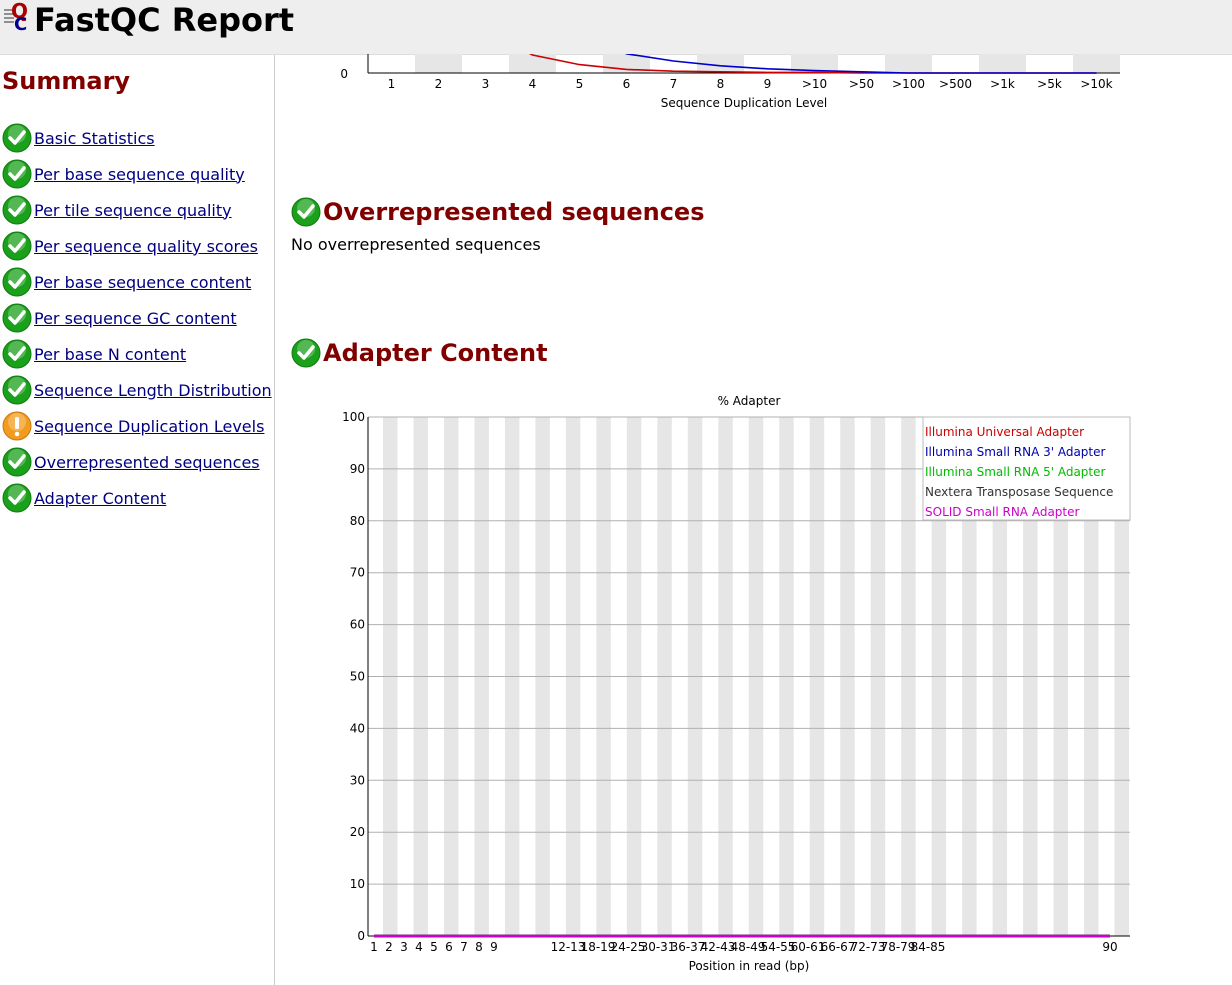 The height and width of the screenshot is (985, 1232). I want to click on y-tick-label: 60, so click(357, 625).